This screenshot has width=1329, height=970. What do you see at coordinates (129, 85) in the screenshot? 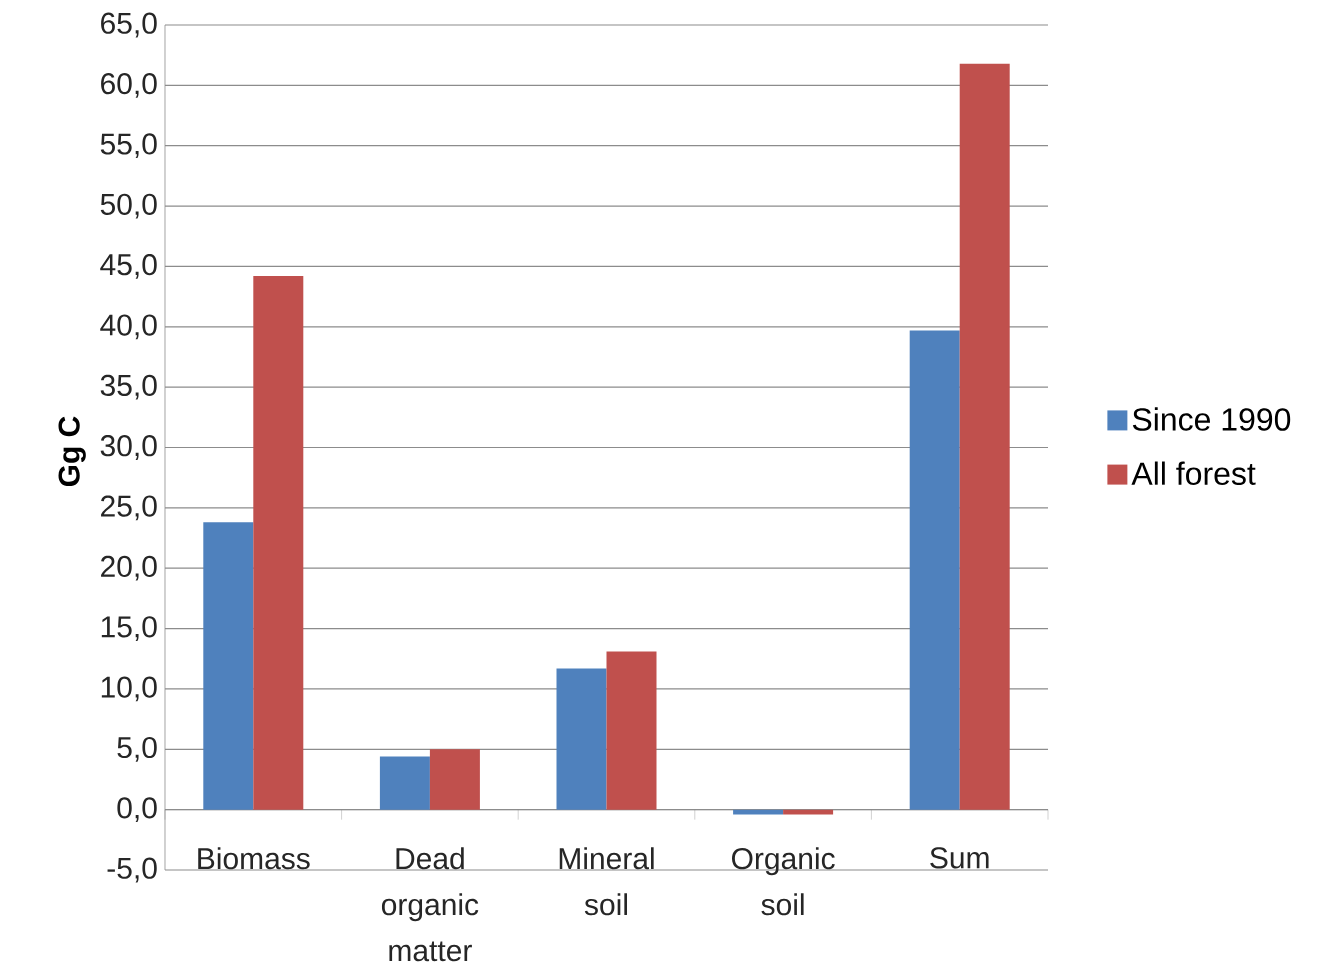
I see `y-tick-label: 60,0` at bounding box center [129, 85].